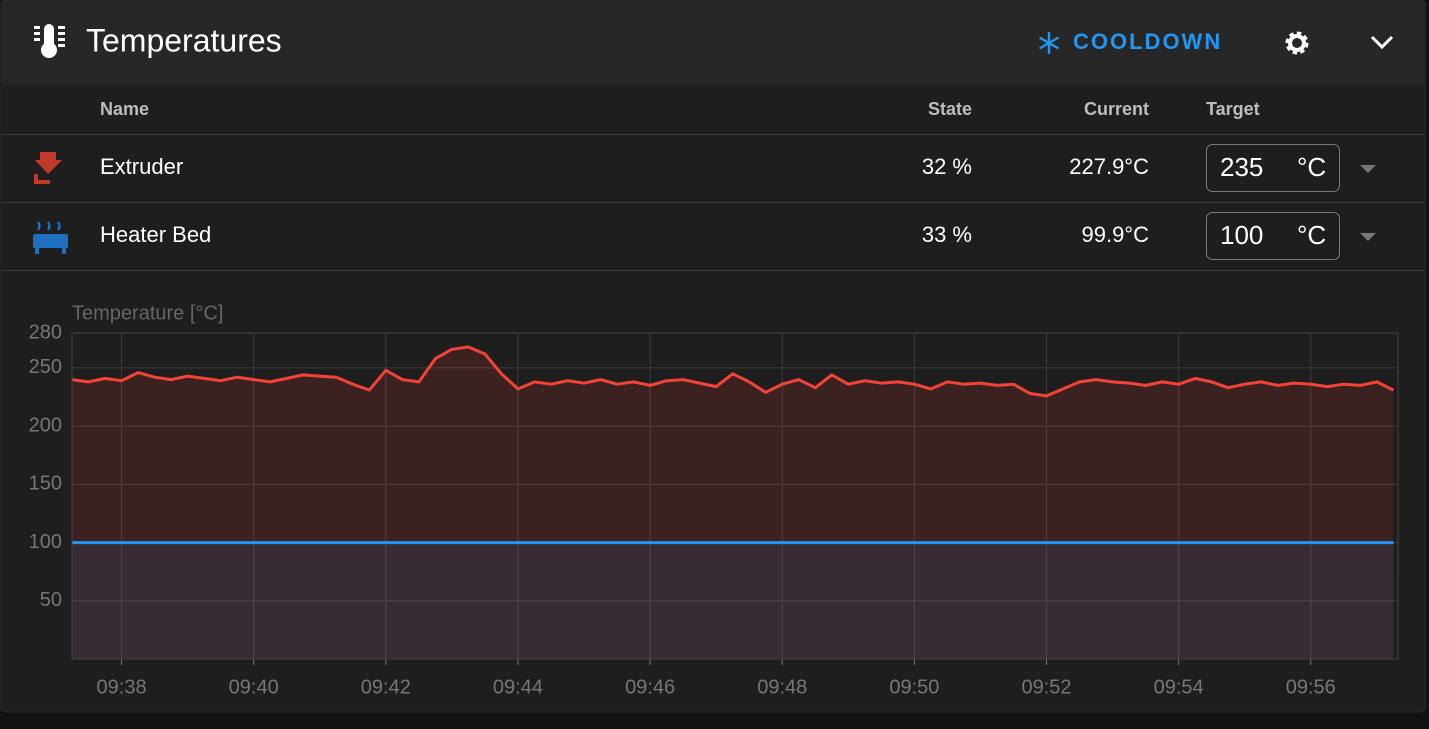 The width and height of the screenshot is (1429, 729). I want to click on x-tick-label: 09:56, so click(1311, 687).